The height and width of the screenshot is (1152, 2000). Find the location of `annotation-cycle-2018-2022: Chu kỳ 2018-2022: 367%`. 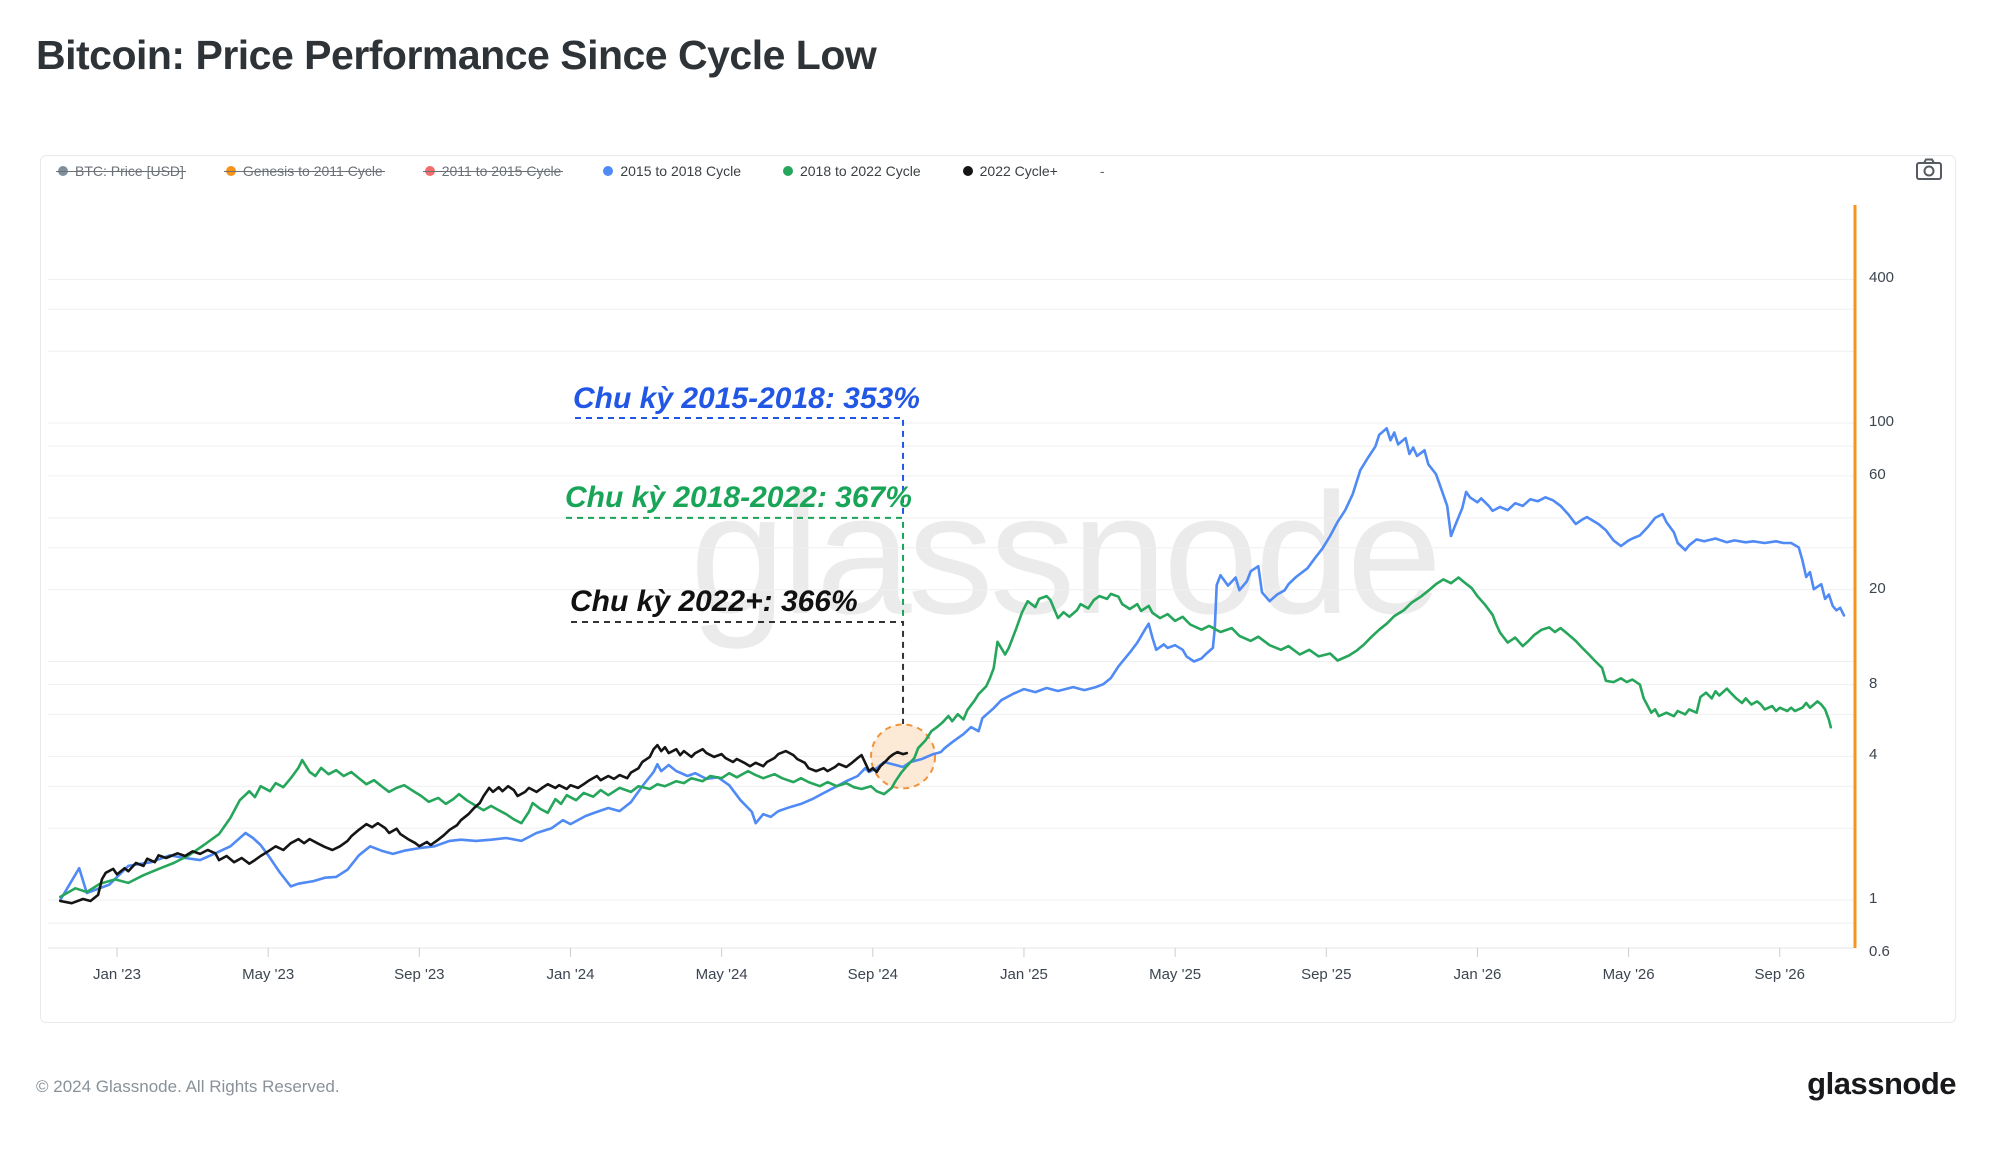

annotation-cycle-2018-2022: Chu kỳ 2018-2022: 367% is located at coordinates (738, 497).